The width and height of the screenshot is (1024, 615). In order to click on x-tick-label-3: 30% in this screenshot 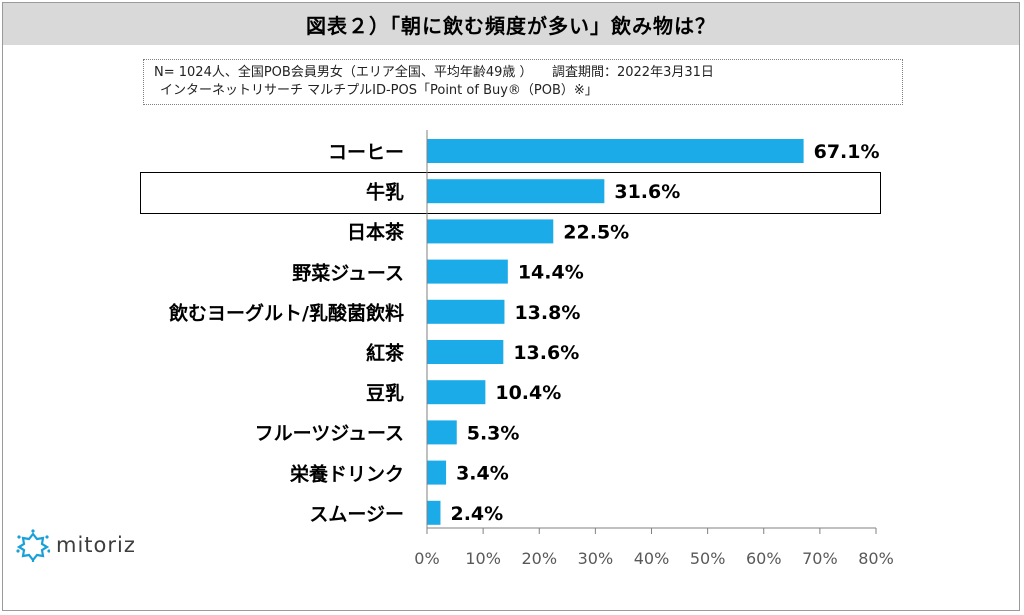, I will do `click(596, 558)`.